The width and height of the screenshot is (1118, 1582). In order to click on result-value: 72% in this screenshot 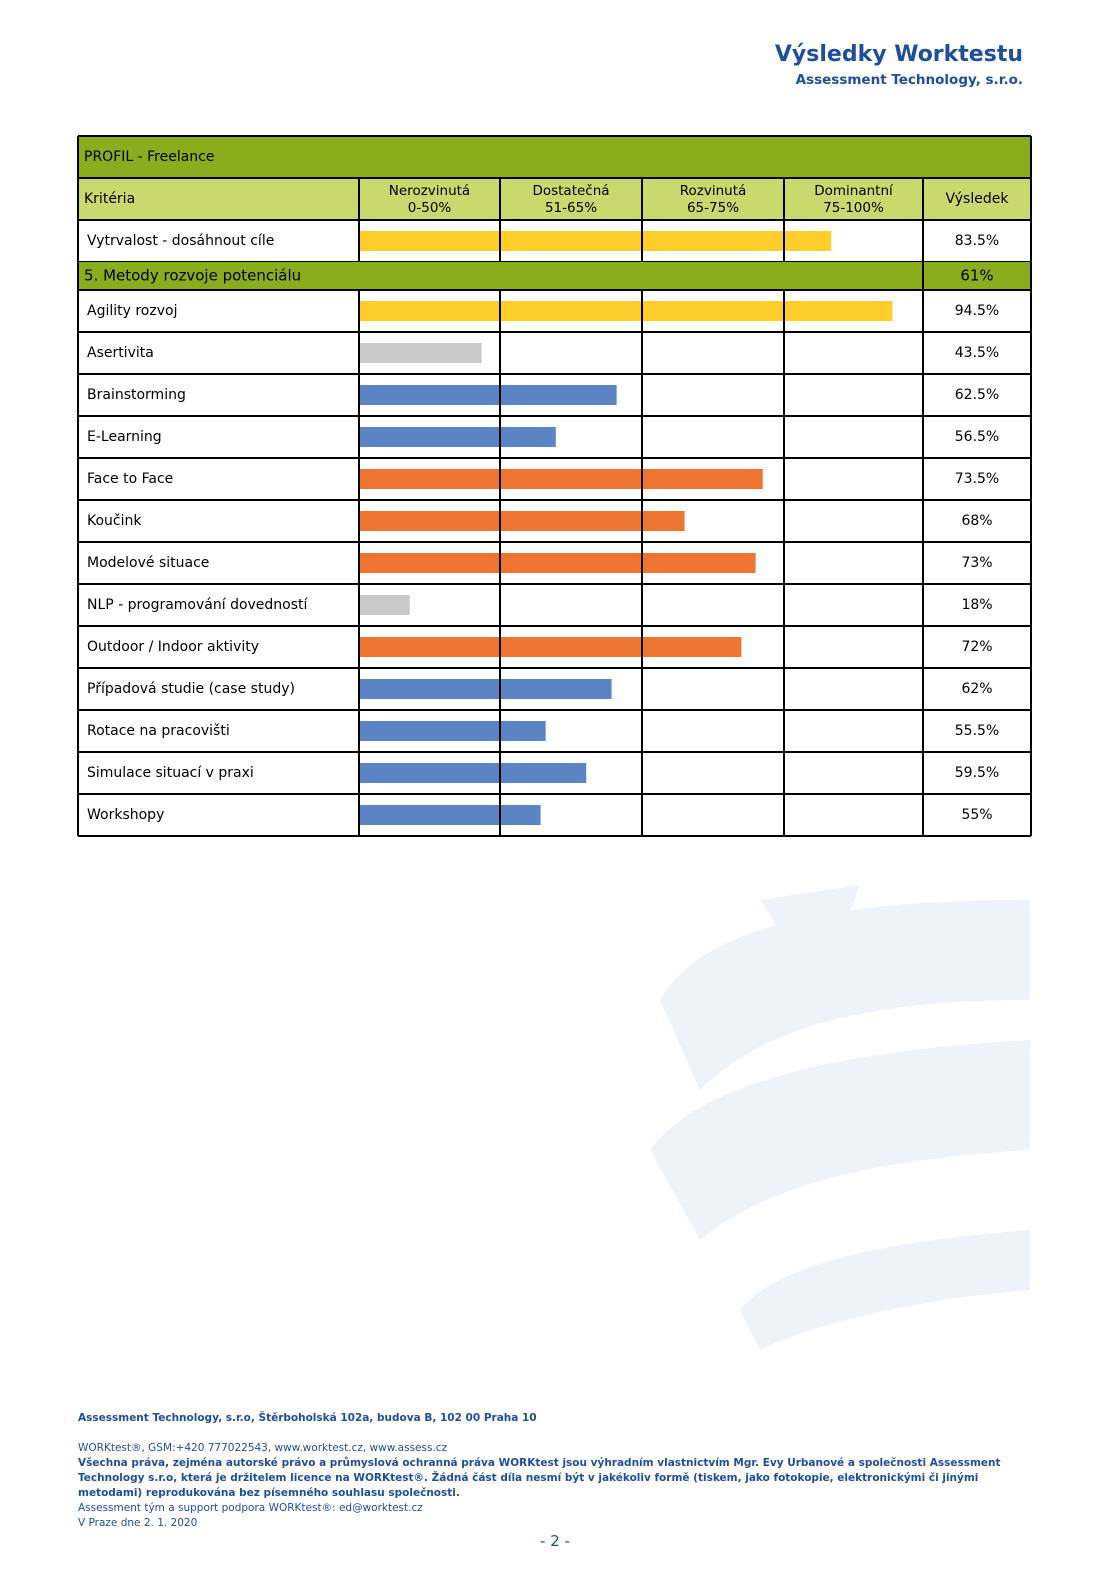, I will do `click(976, 647)`.